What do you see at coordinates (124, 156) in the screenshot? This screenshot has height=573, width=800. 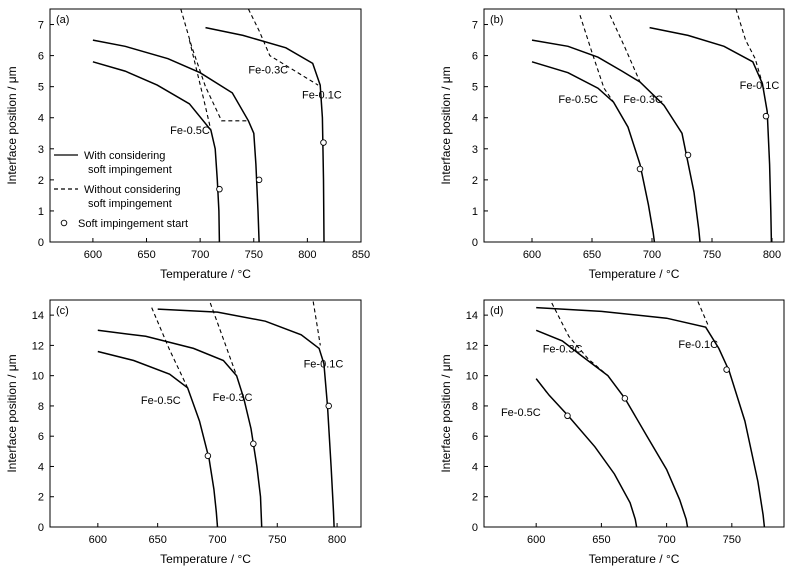 I see `legend-text: With considering` at bounding box center [124, 156].